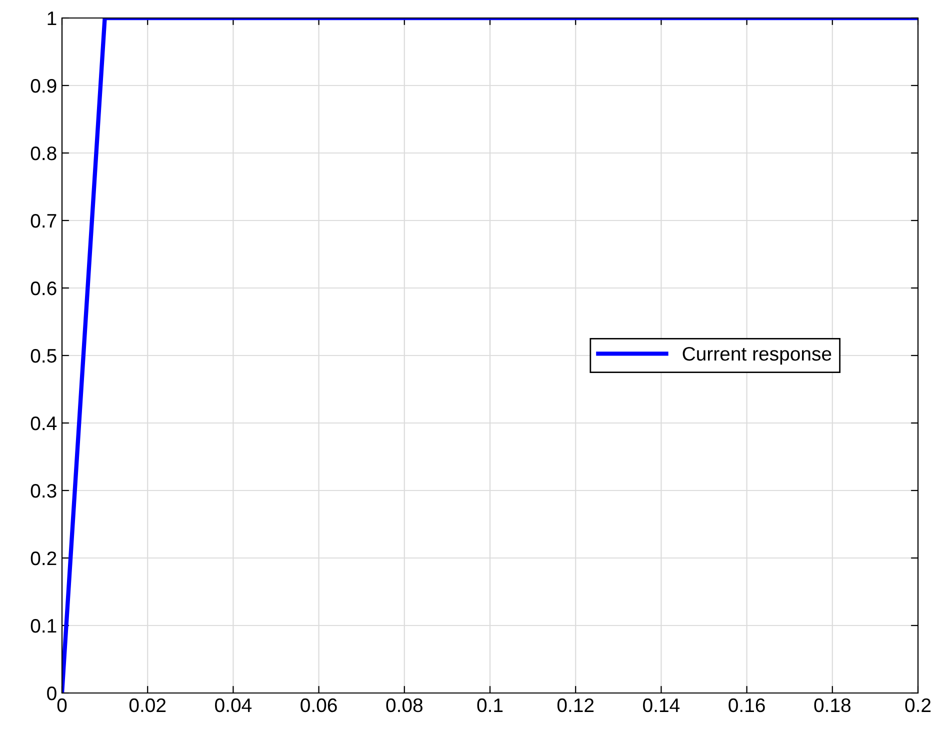 The width and height of the screenshot is (941, 737). What do you see at coordinates (757, 355) in the screenshot?
I see `legend-label: Current response` at bounding box center [757, 355].